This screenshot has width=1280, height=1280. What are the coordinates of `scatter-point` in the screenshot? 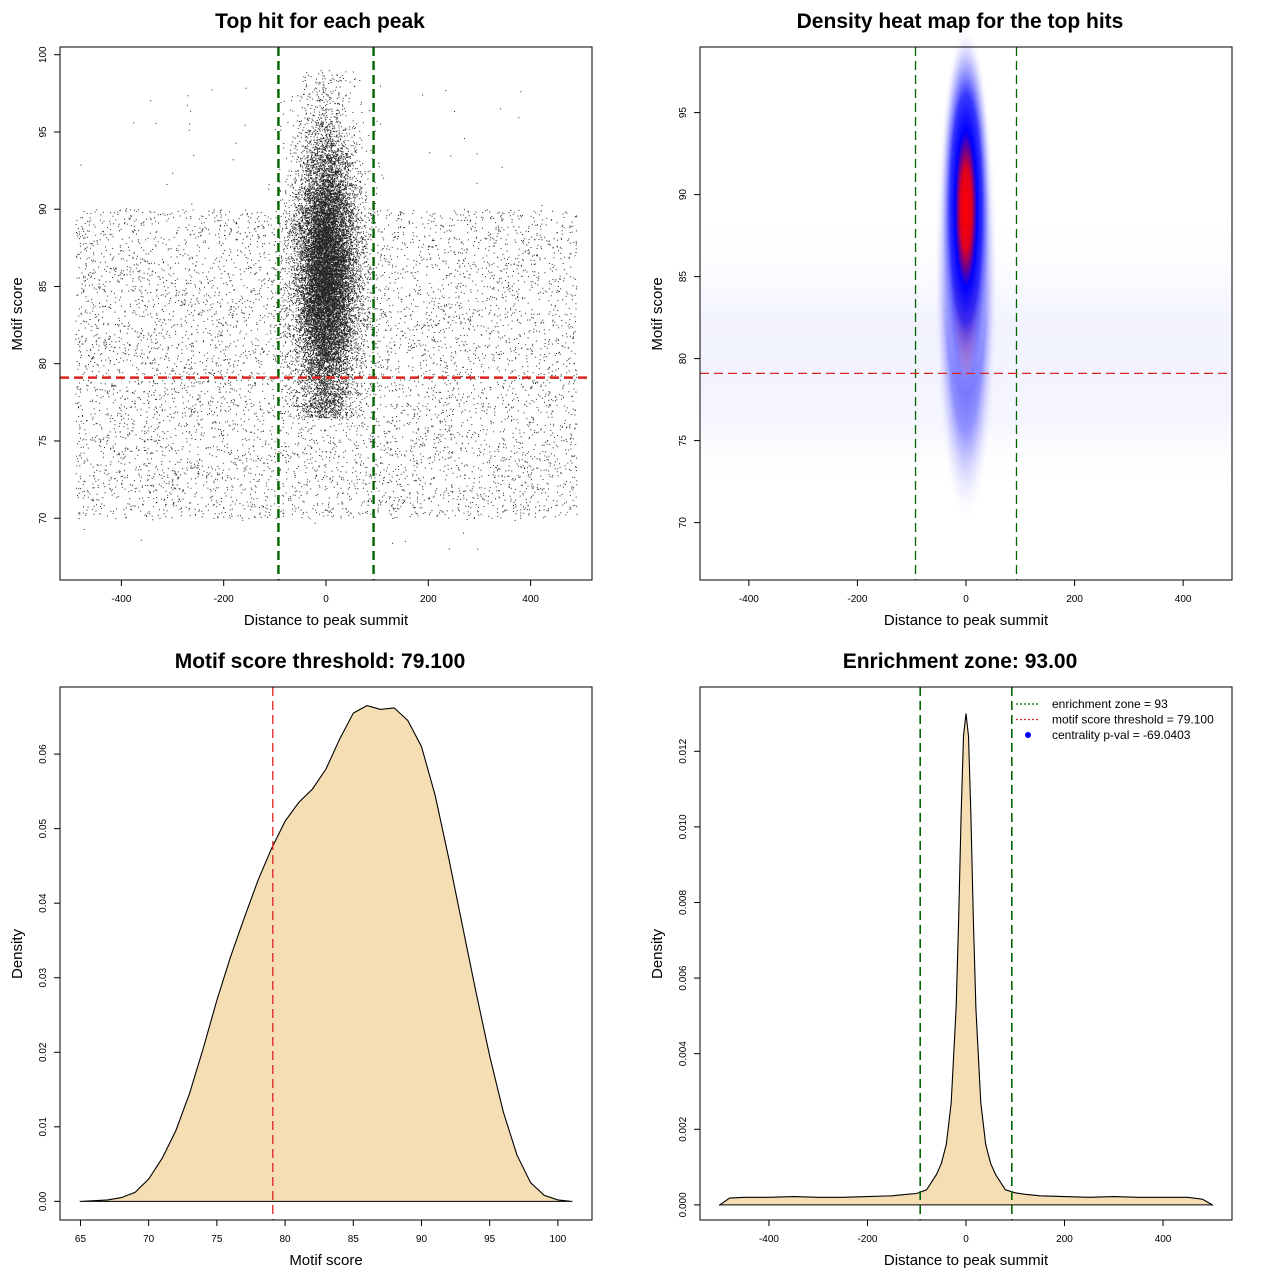 It's located at (326, 310).